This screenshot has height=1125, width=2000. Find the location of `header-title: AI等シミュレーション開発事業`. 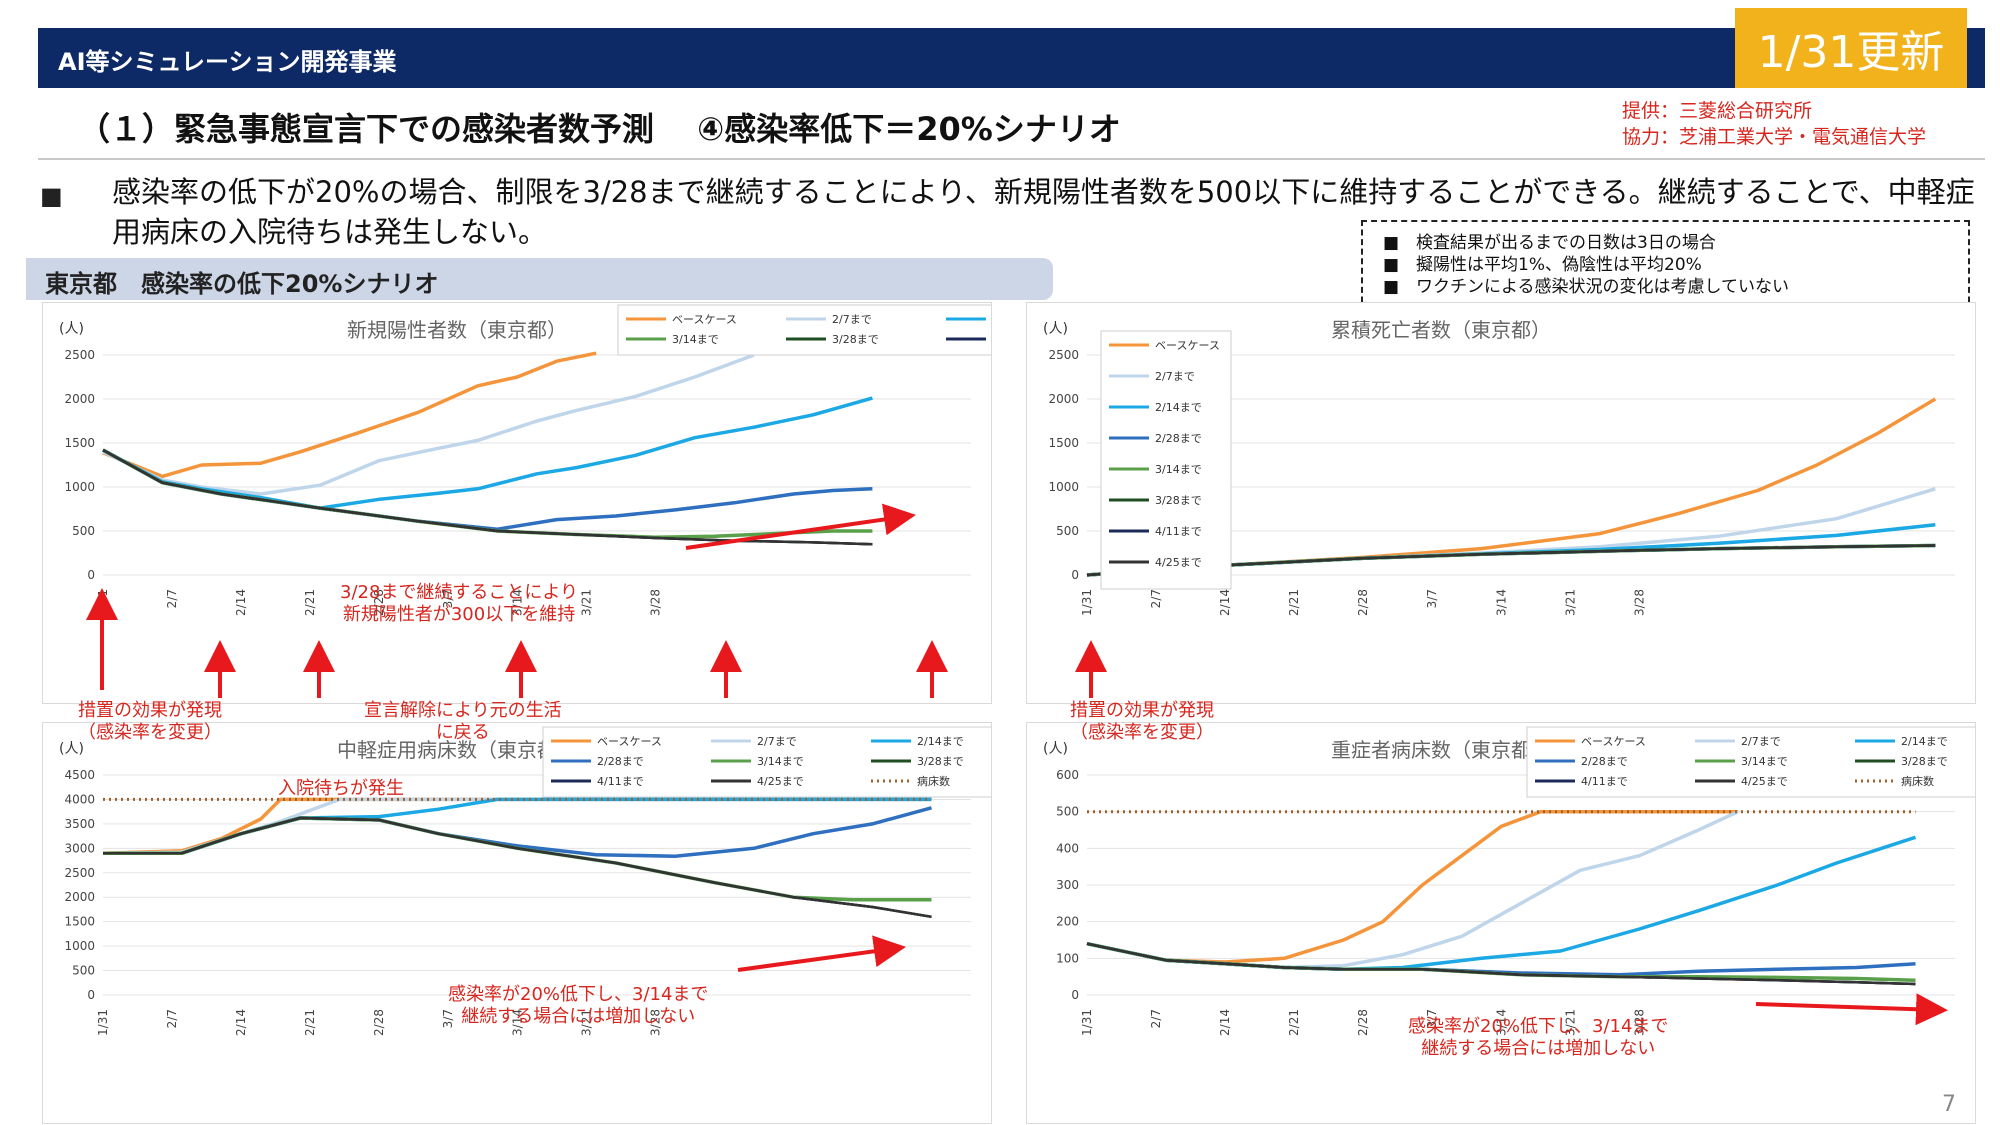

header-title: AI等シミュレーション開発事業 is located at coordinates (227, 62).